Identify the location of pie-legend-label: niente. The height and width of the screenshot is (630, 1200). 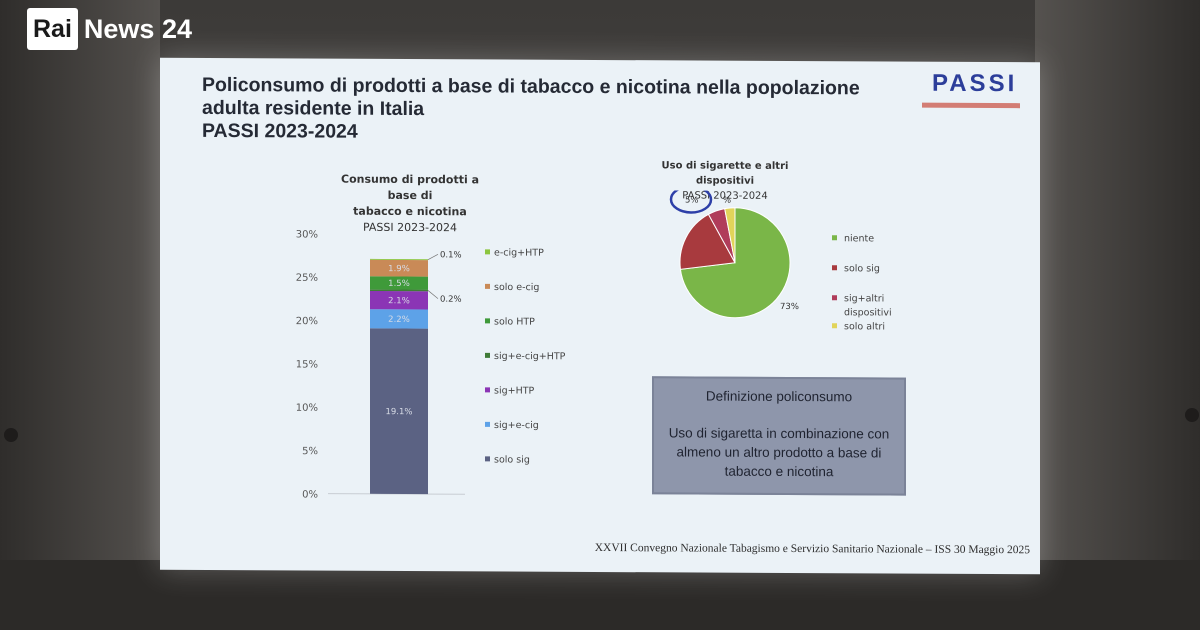
(859, 238).